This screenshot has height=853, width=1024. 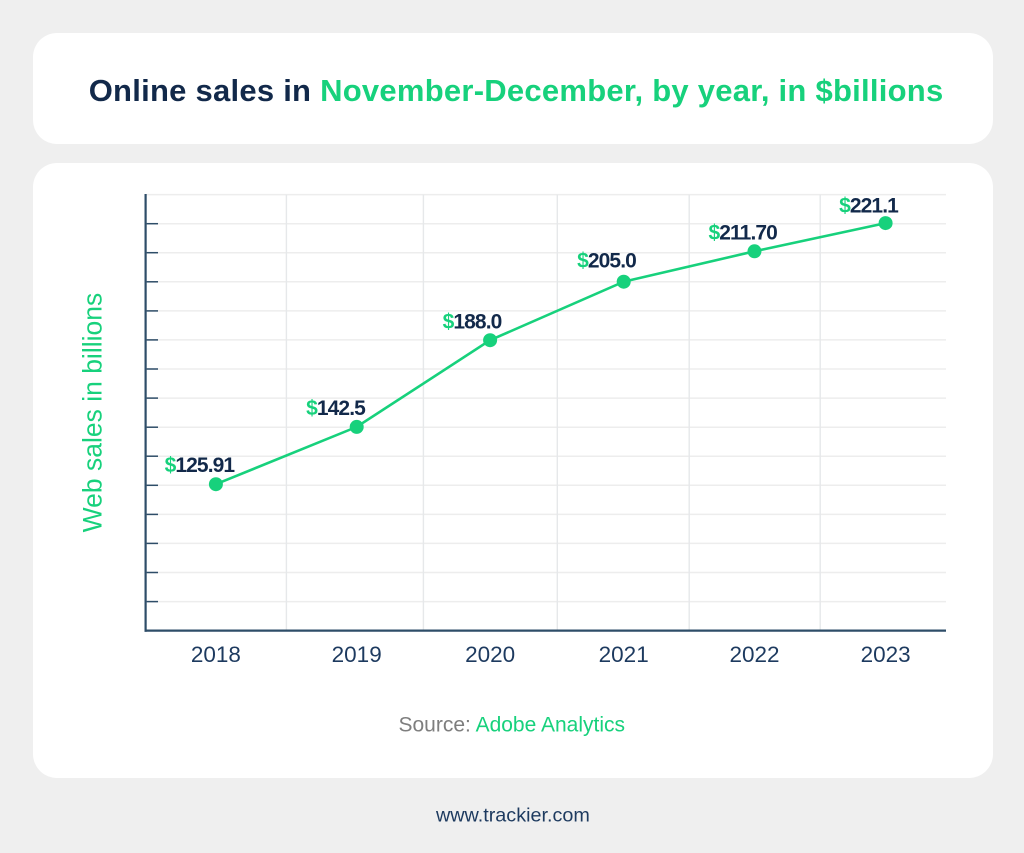 I want to click on svg-text: $142.5, so click(x=336, y=408).